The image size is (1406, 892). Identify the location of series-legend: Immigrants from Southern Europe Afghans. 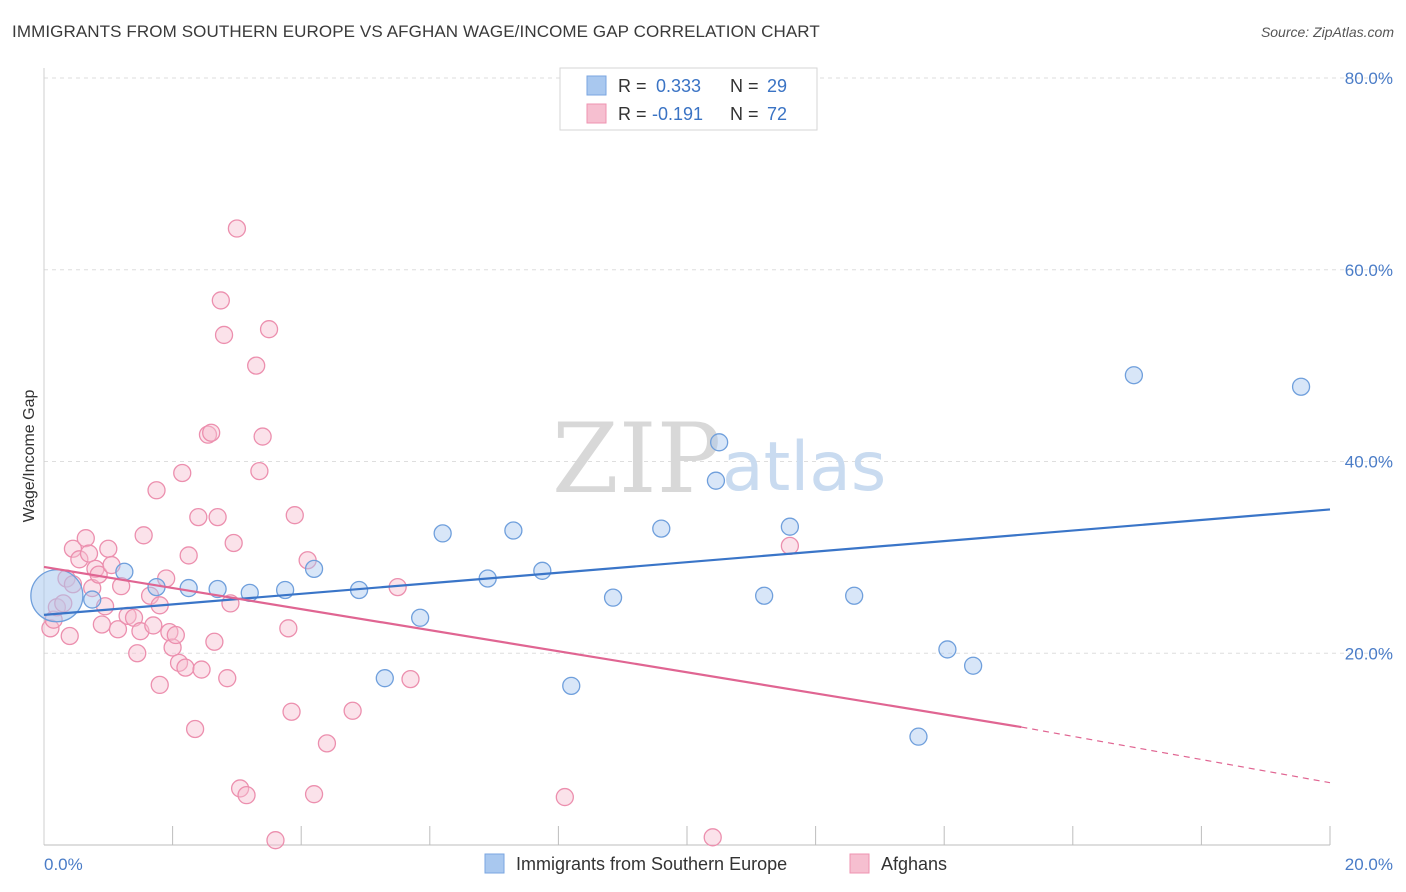
(715, 863).